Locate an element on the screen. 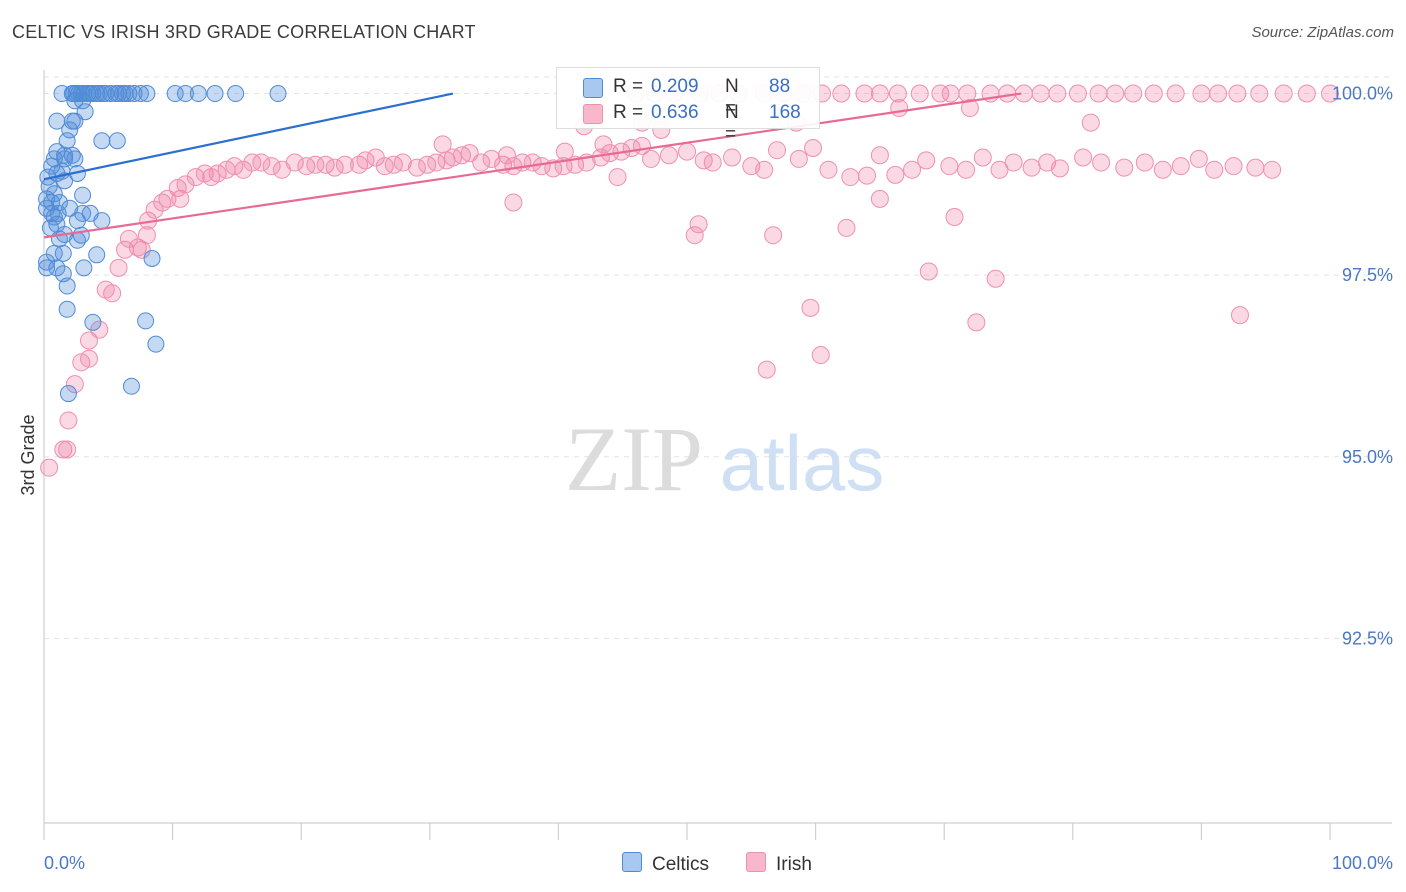  trend-lines is located at coordinates (532, 165).